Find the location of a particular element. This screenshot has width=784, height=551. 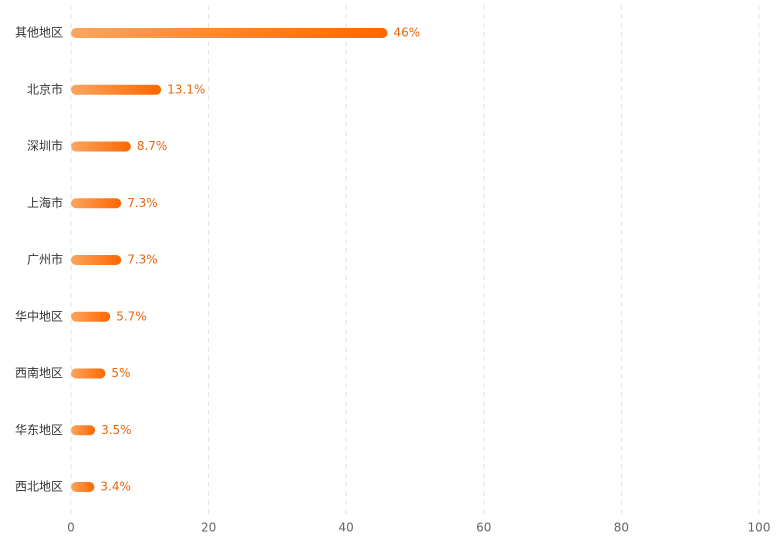

x-tick-label: 80 is located at coordinates (621, 528).